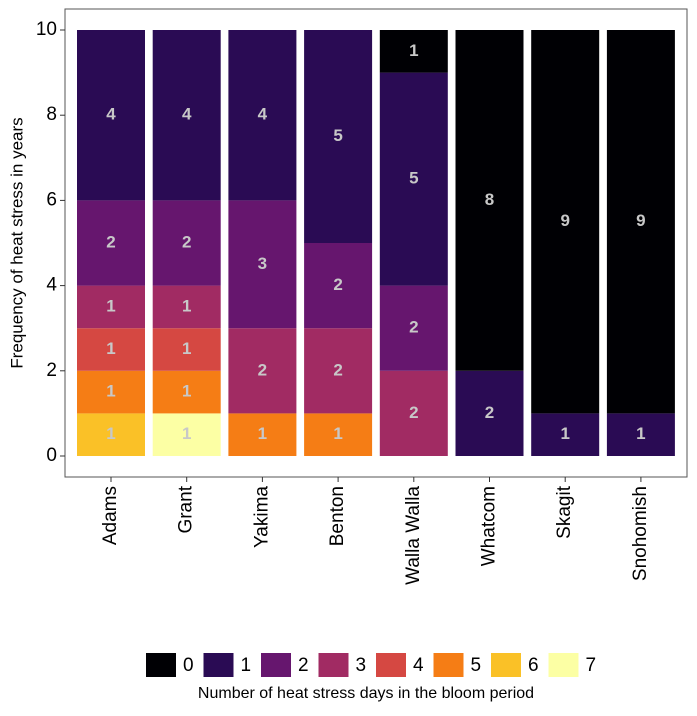 The height and width of the screenshot is (716, 697). Describe the element at coordinates (564, 512) in the screenshot. I see `x-tick-label: Skagit` at that location.